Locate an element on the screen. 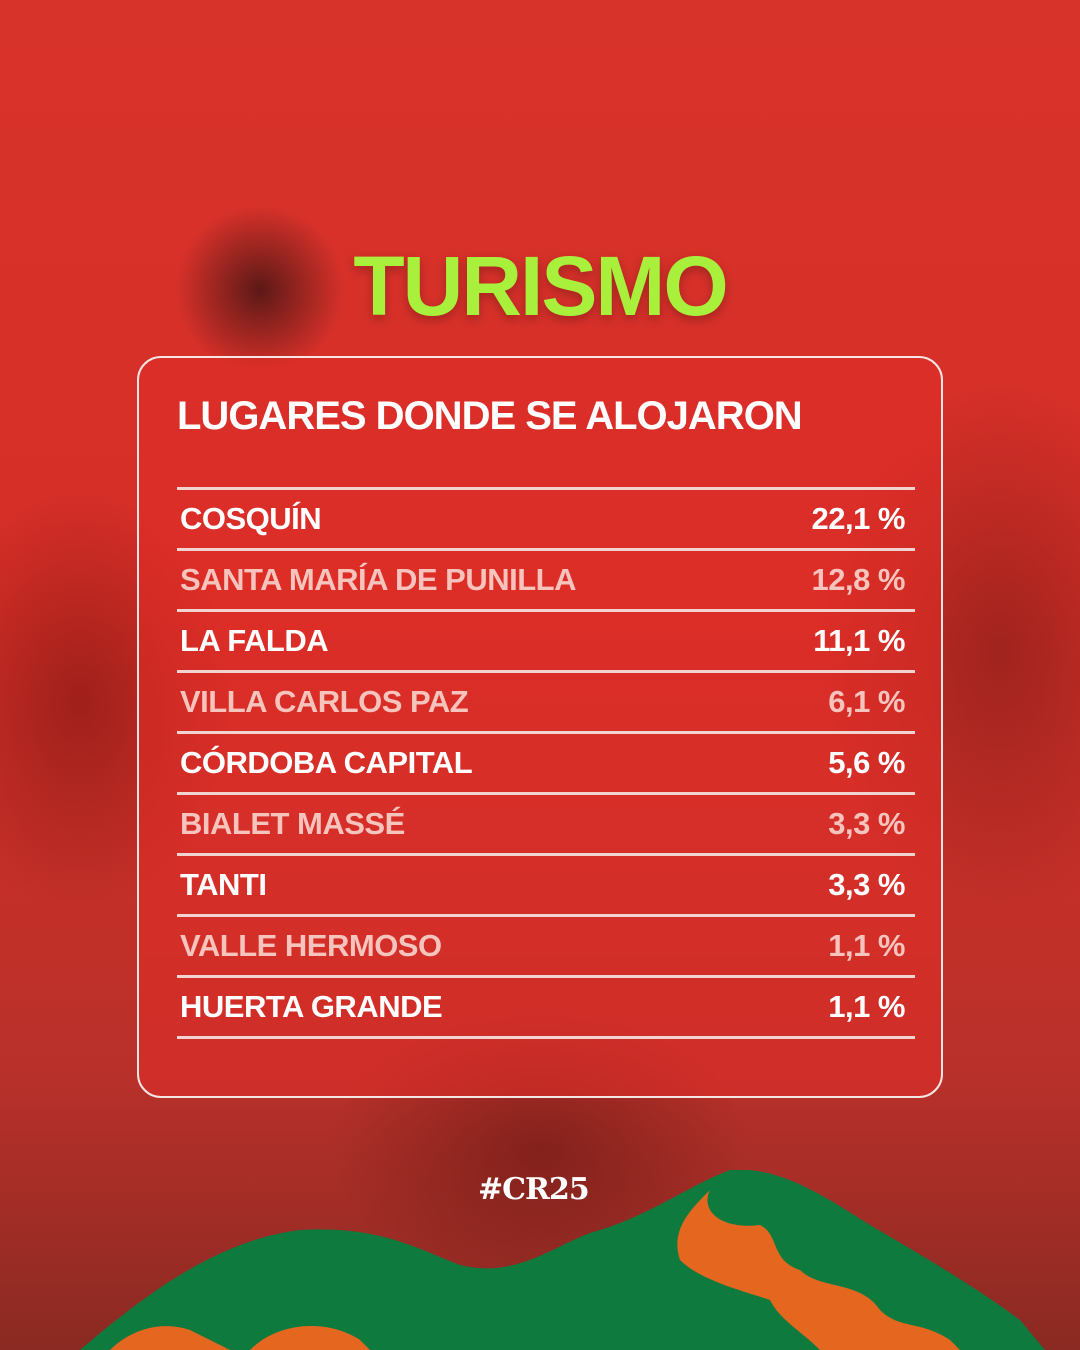 This screenshot has height=1350, width=1080. table-row: COSQUÍN 22,1 % is located at coordinates (546, 520).